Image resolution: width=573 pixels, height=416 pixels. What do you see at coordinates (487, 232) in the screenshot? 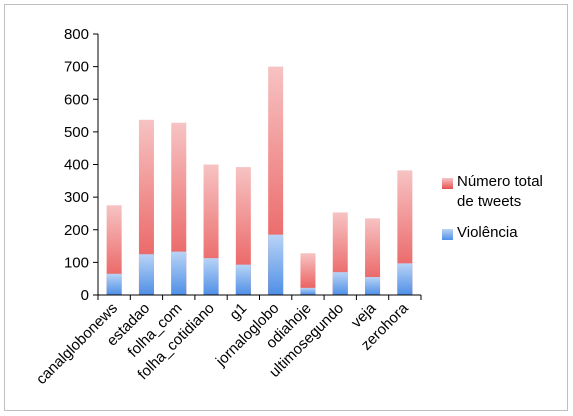
I see `legend-label: Violência` at bounding box center [487, 232].